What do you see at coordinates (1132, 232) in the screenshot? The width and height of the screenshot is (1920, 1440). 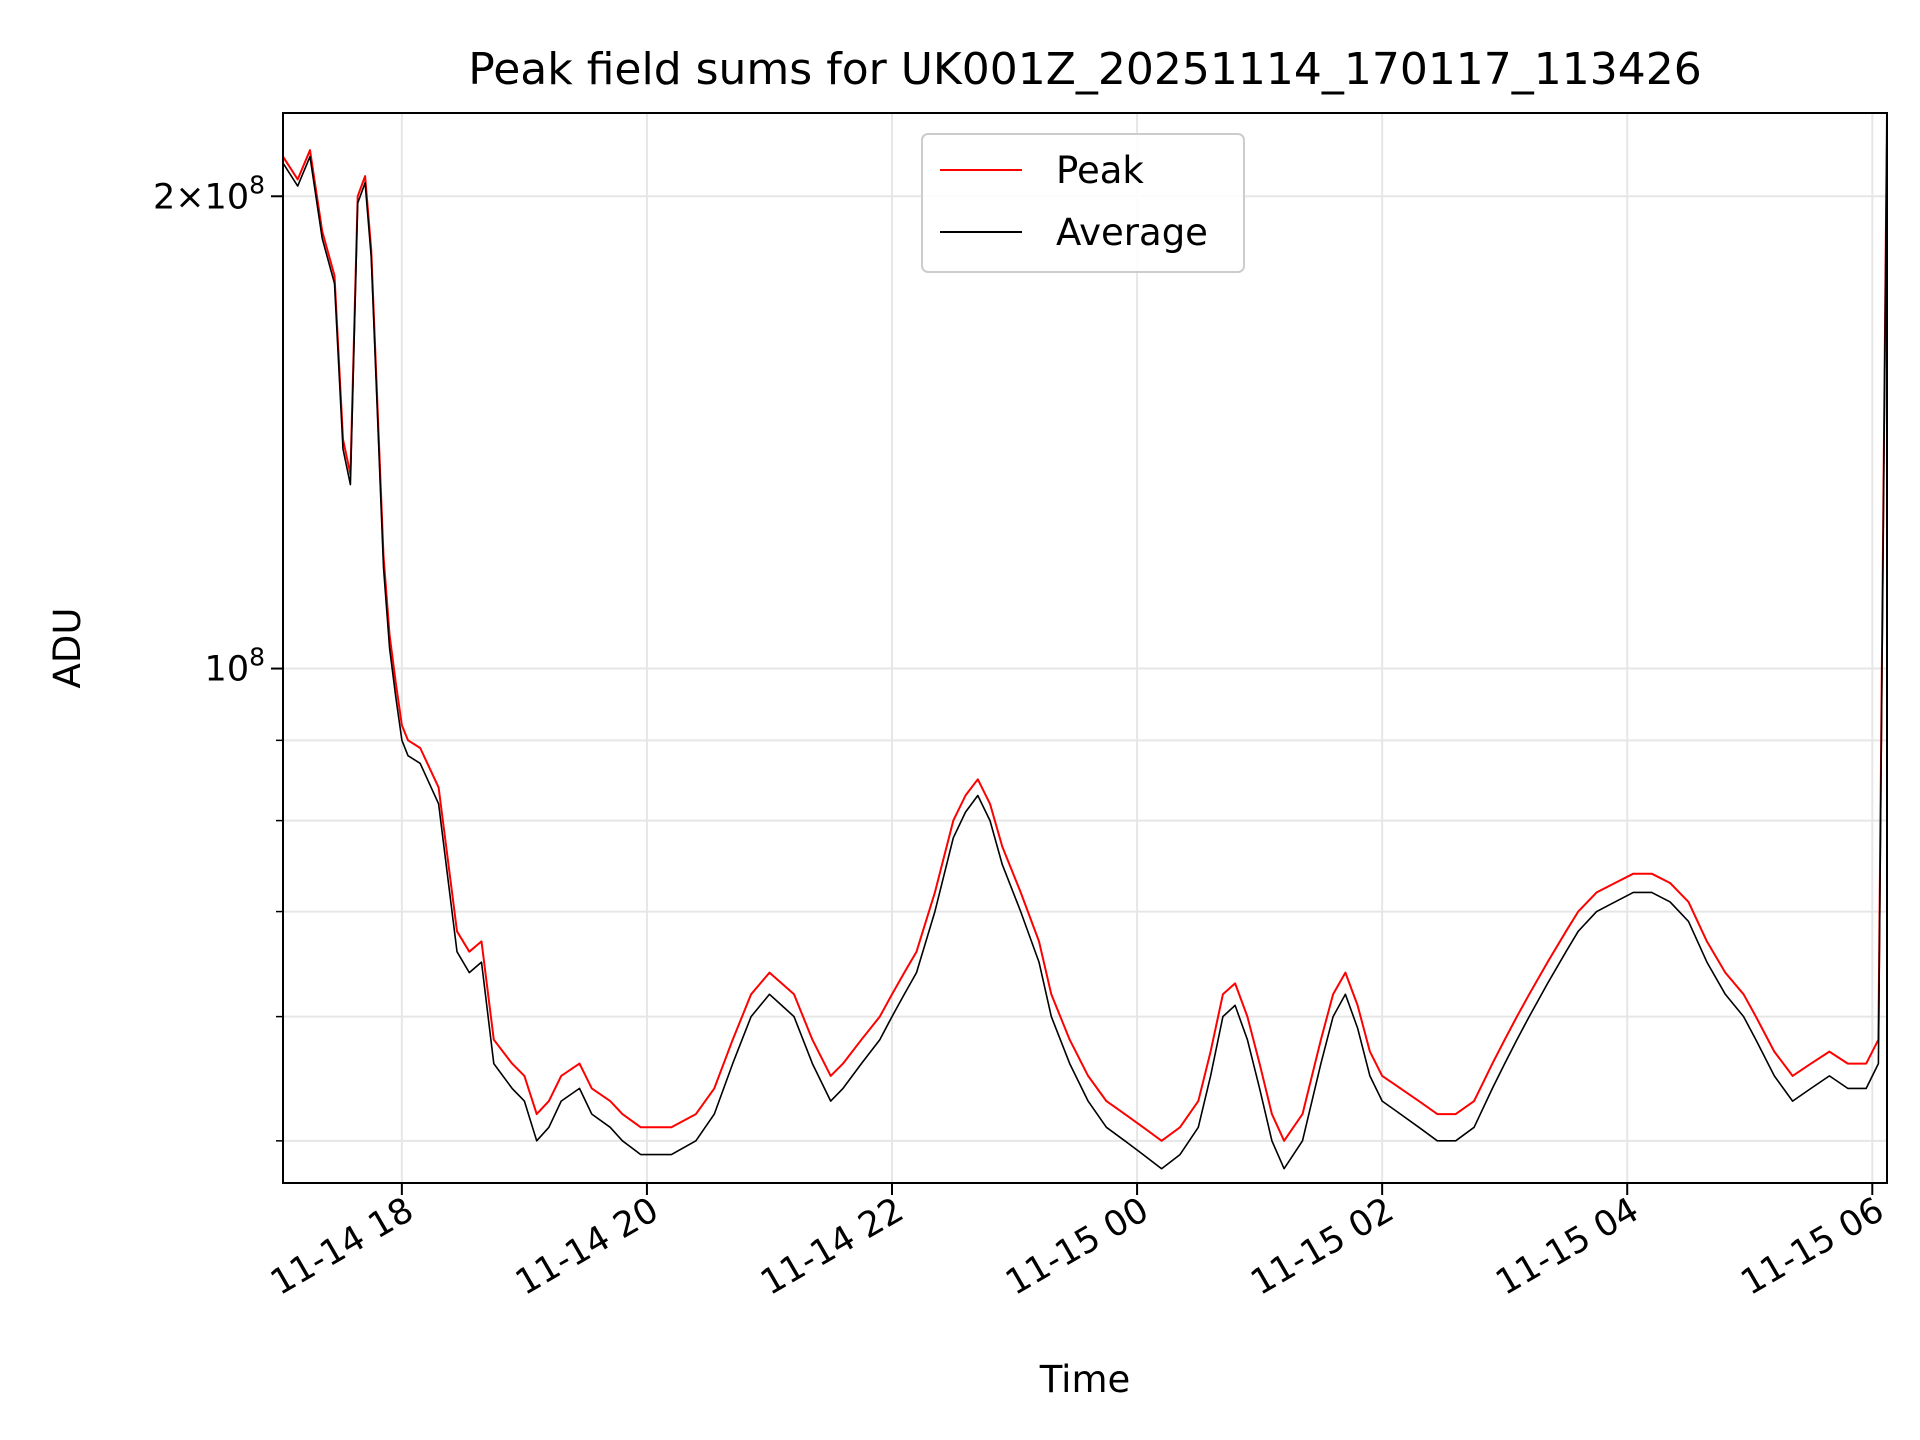 I see `legend-label-average: Average` at bounding box center [1132, 232].